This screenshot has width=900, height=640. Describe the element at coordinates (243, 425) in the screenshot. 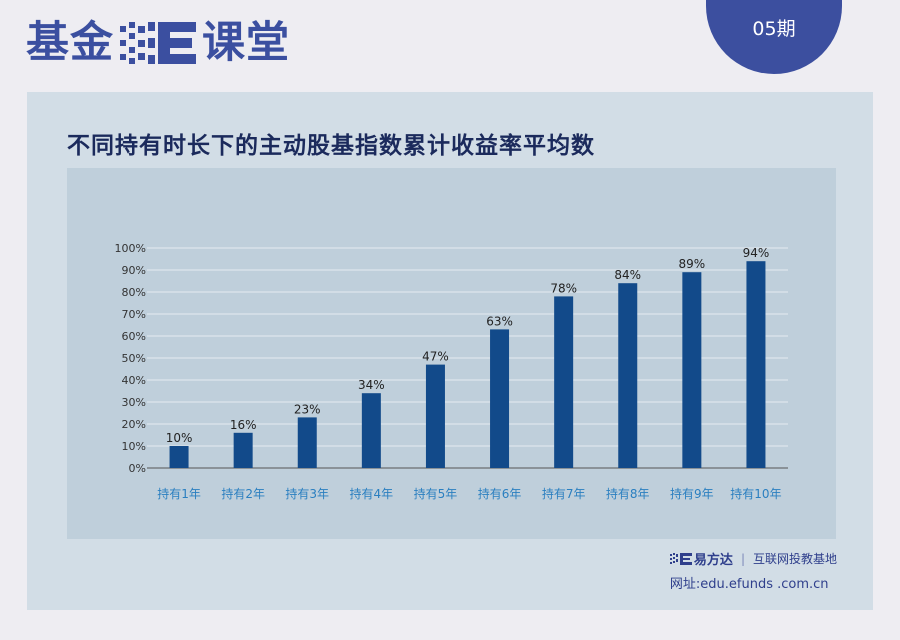

I see `data-label: 16%` at that location.